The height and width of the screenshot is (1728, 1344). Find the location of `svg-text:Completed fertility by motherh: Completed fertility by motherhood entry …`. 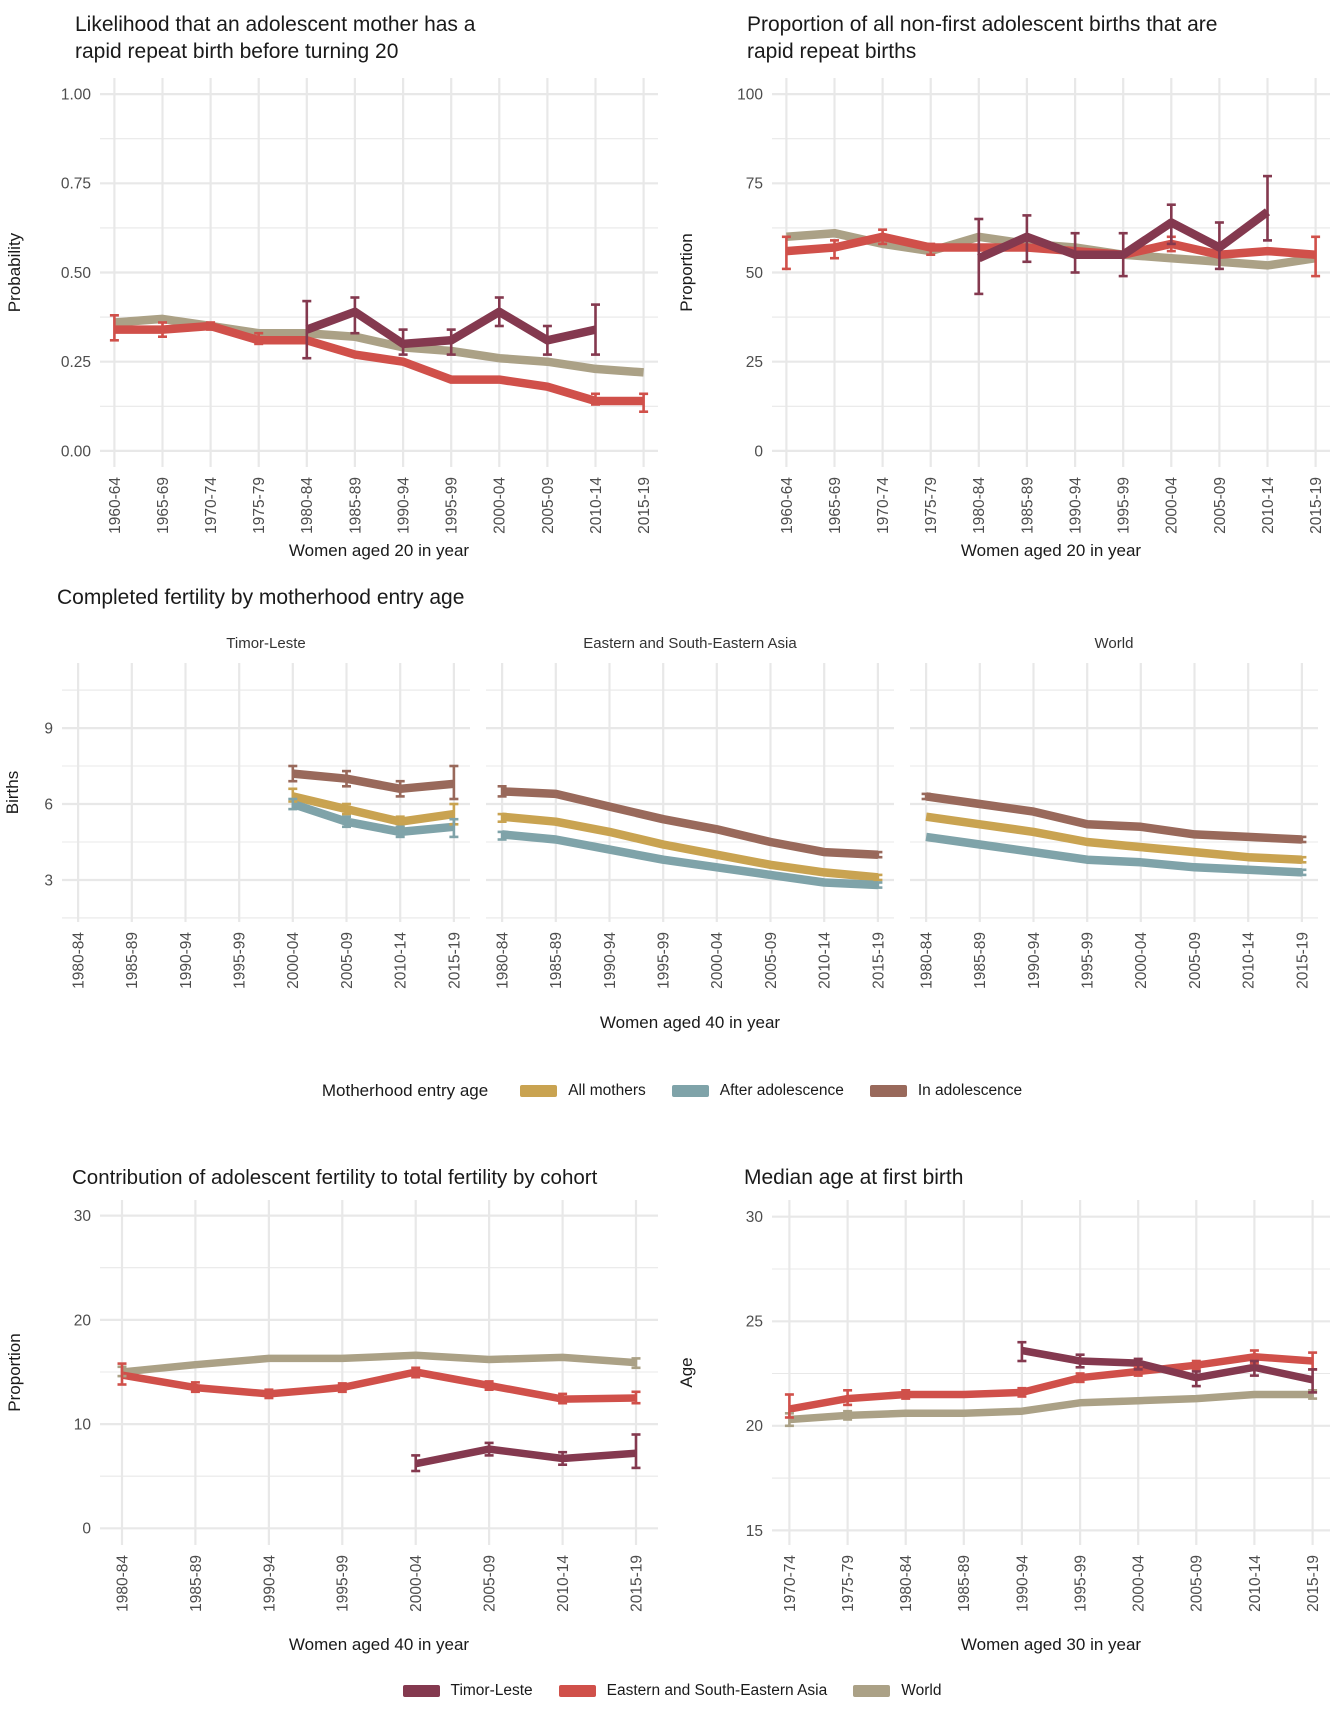

svg-text:Completed fertility by motherh: Completed fertility by motherhood entry … is located at coordinates (260, 597).